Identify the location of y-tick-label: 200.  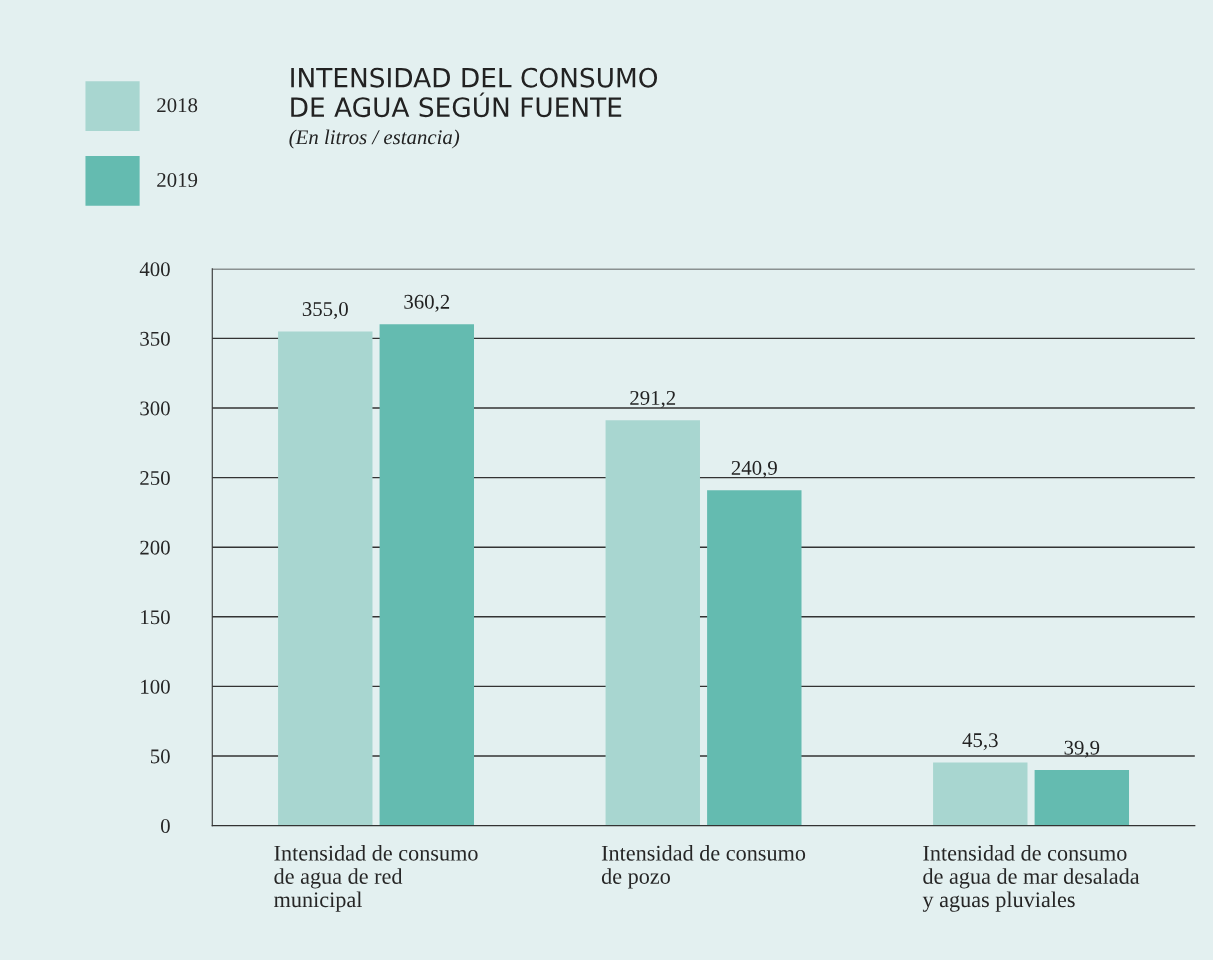
(155, 547).